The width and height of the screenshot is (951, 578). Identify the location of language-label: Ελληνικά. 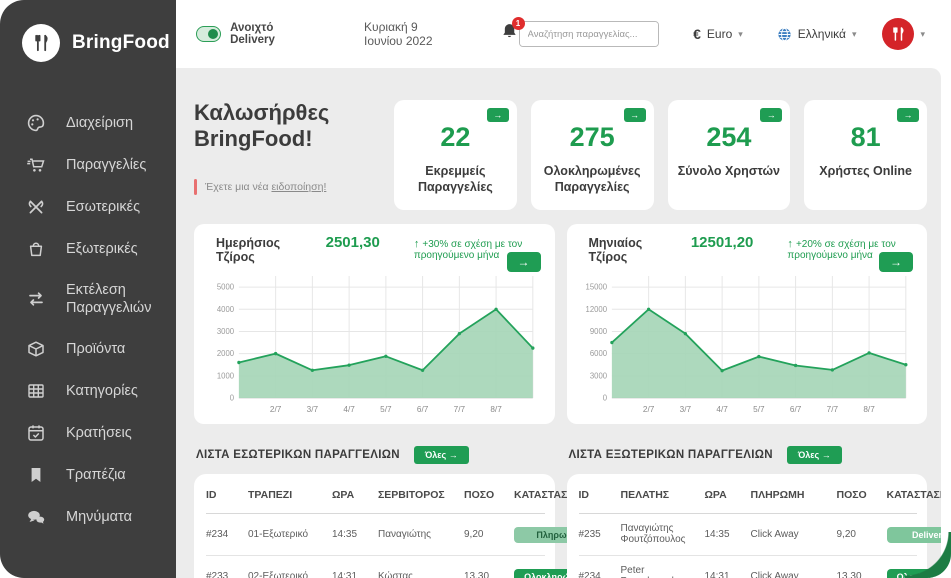
(821, 34).